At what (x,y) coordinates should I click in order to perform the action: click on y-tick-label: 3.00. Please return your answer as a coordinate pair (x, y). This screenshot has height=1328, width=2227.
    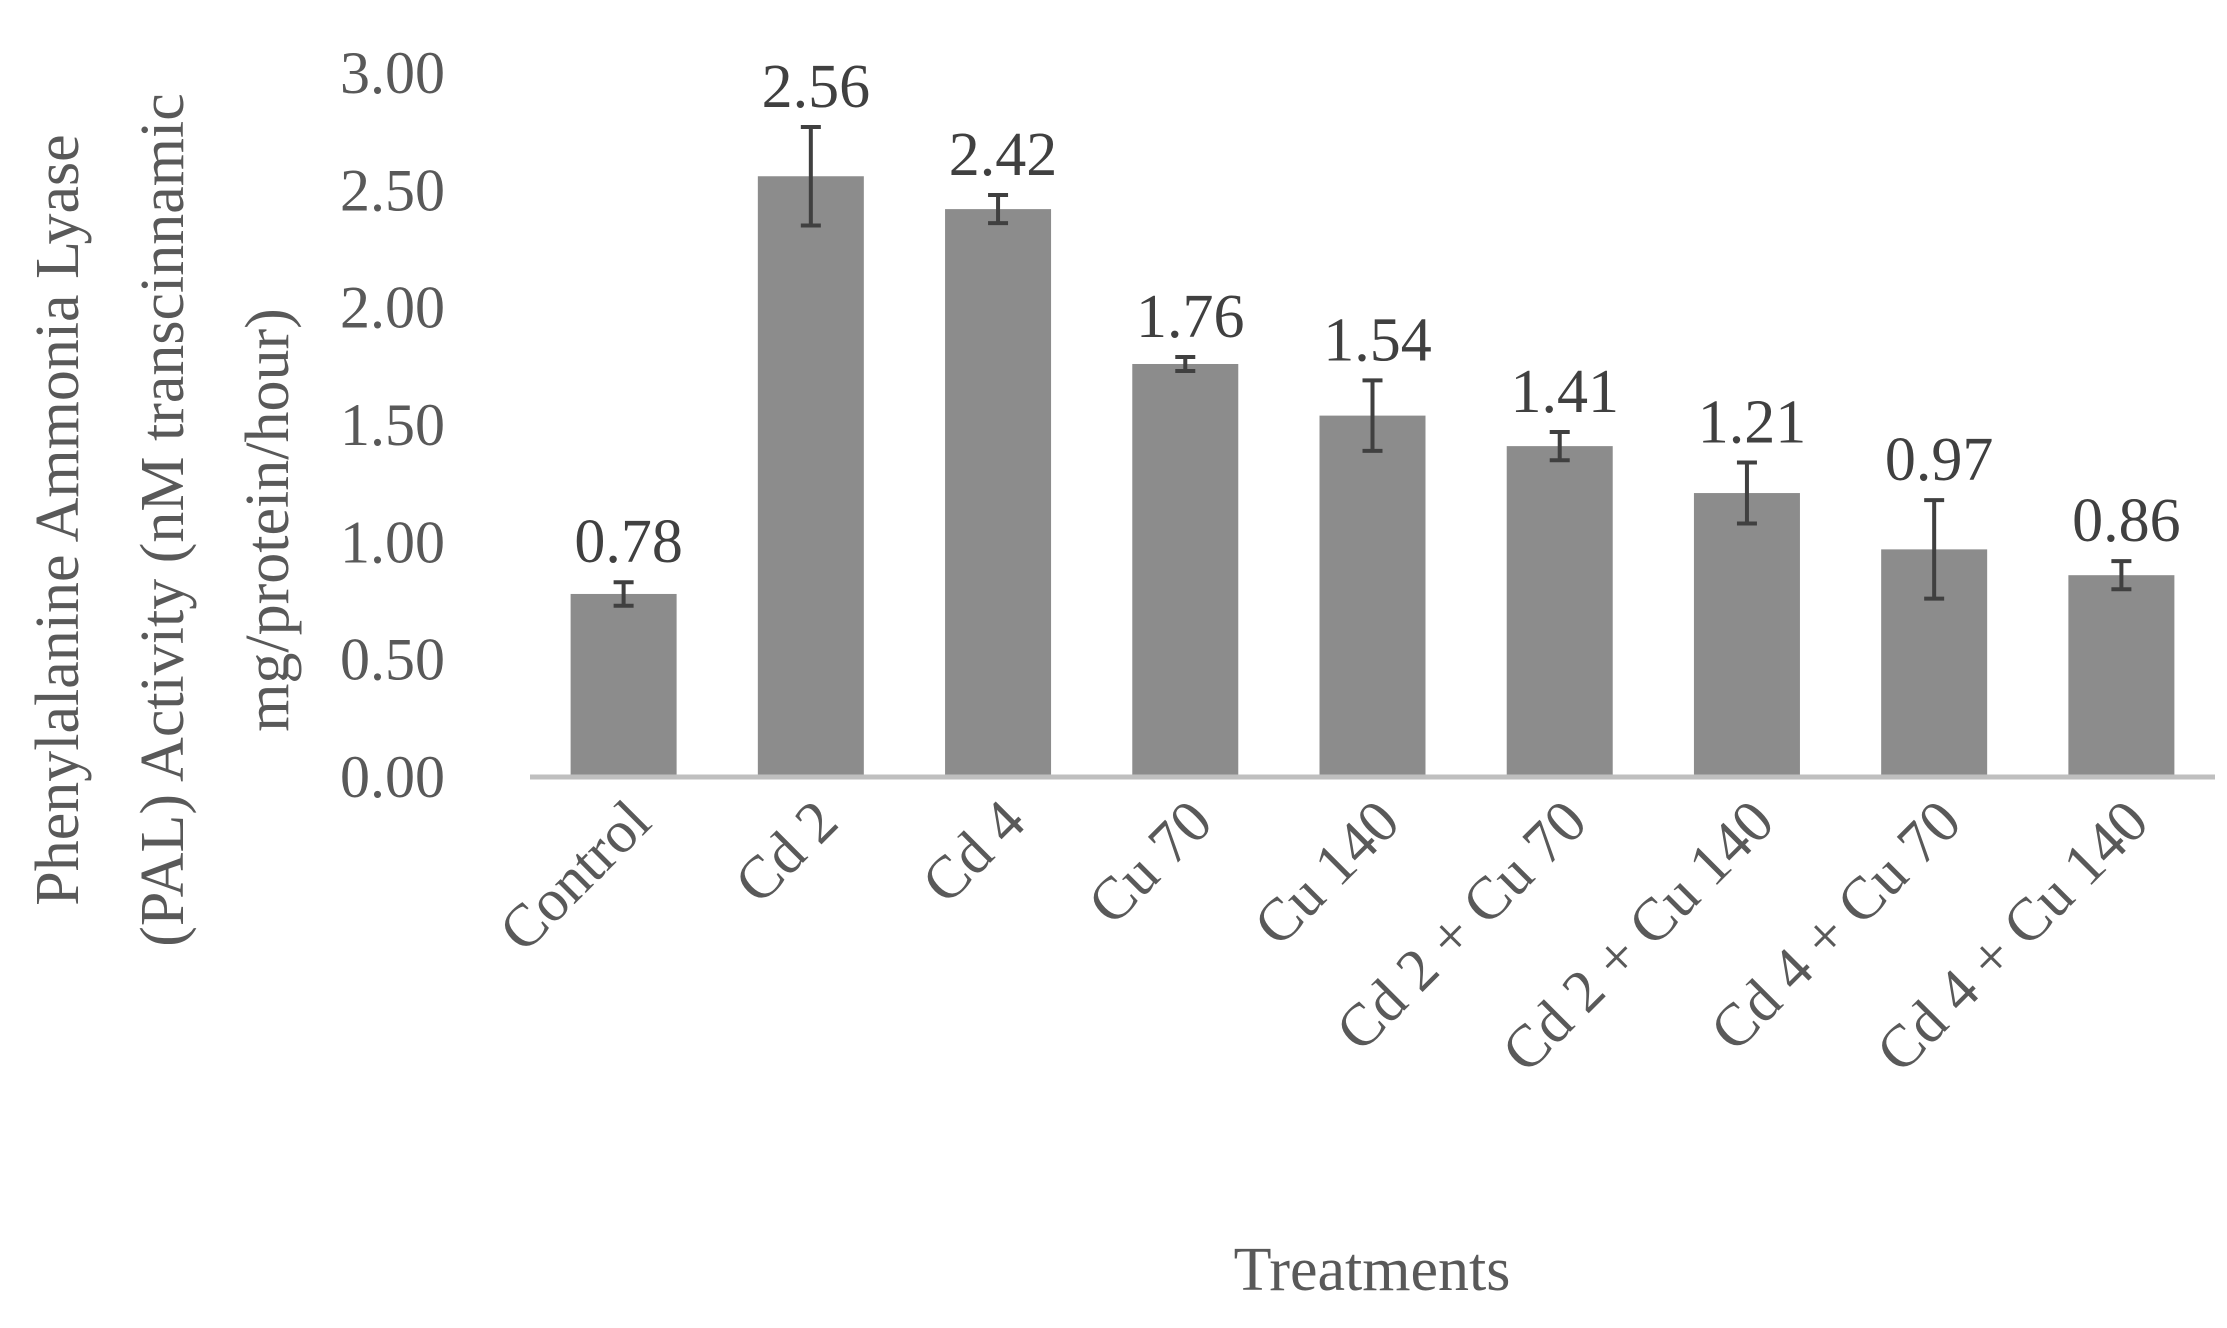
    Looking at the image, I should click on (392, 73).